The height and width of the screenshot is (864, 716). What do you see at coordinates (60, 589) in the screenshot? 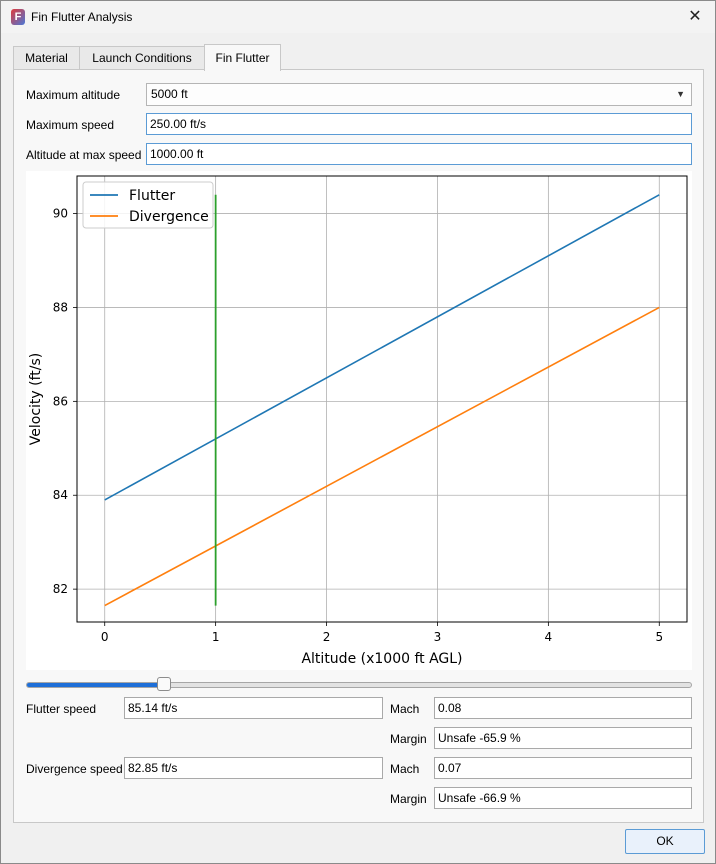
I see `y-tick-label: 82` at bounding box center [60, 589].